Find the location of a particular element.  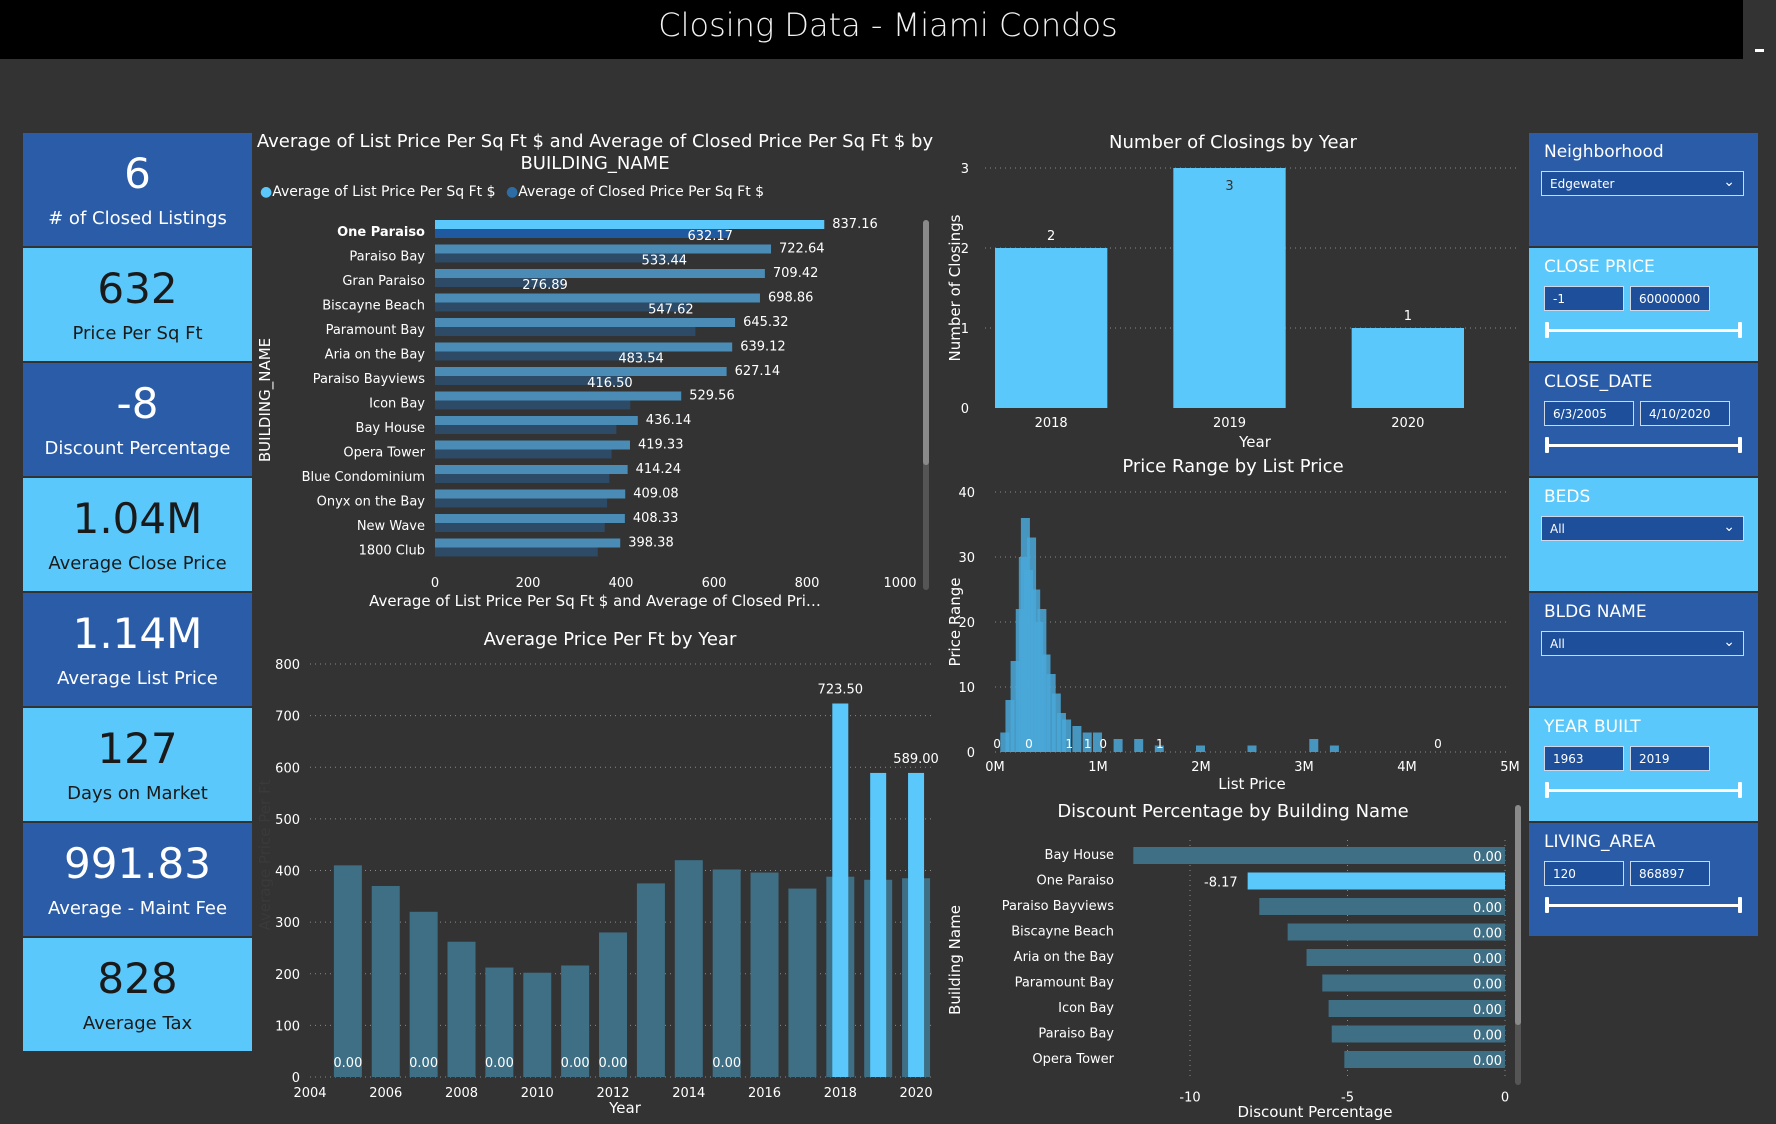

y-tick-label: Paraiso Bay is located at coordinates (387, 257).